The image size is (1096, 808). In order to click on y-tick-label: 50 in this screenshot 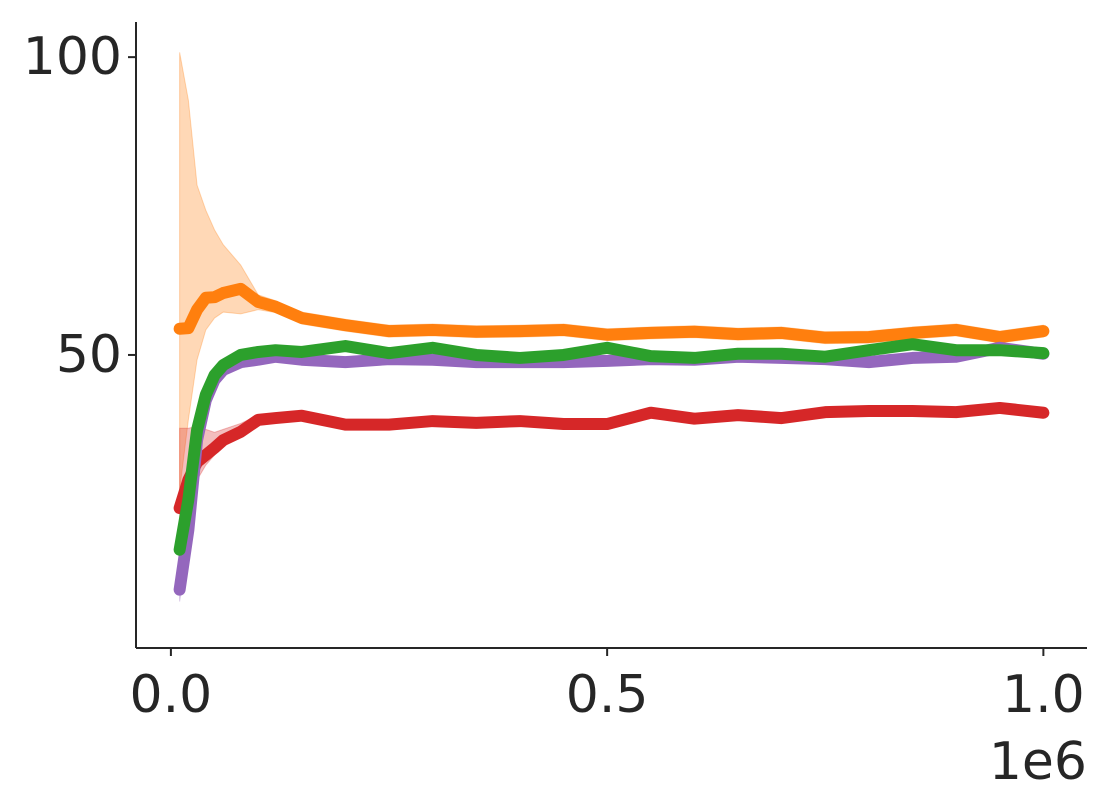, I will do `click(89, 355)`.